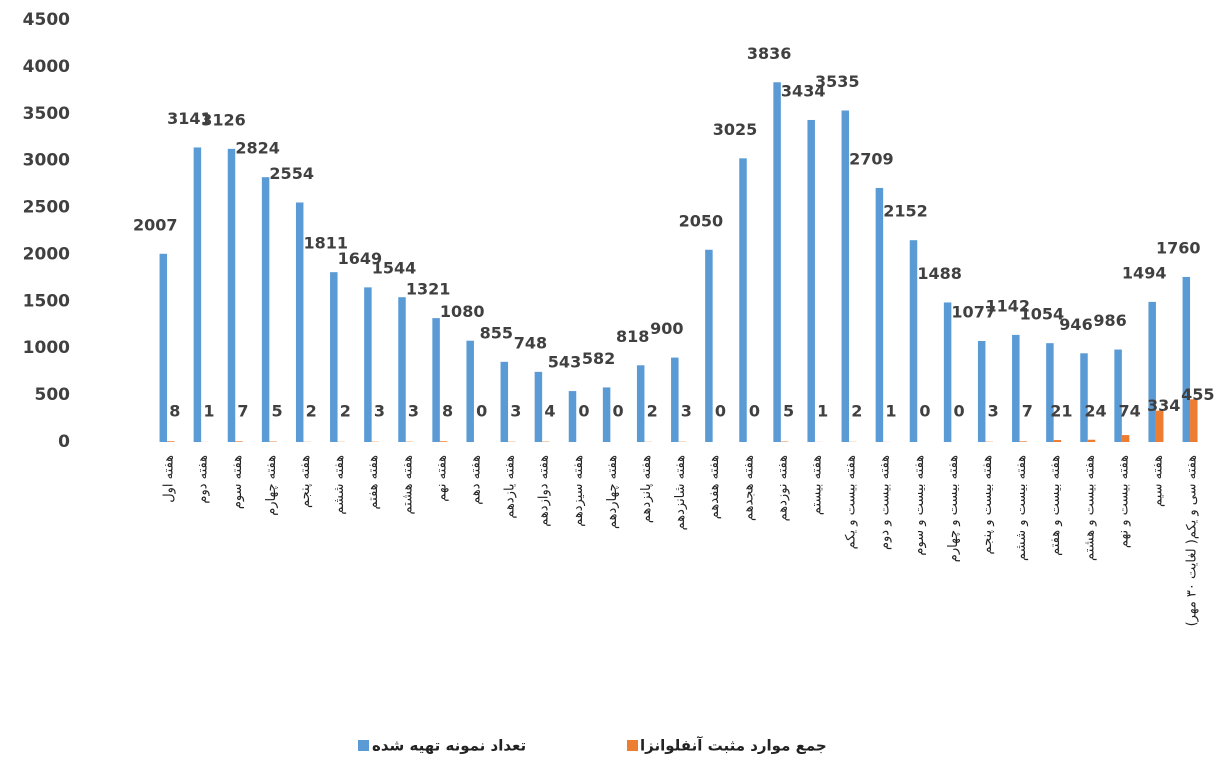 The height and width of the screenshot is (770, 1225). What do you see at coordinates (46, 20) in the screenshot?
I see `y-tick-label: 4500` at bounding box center [46, 20].